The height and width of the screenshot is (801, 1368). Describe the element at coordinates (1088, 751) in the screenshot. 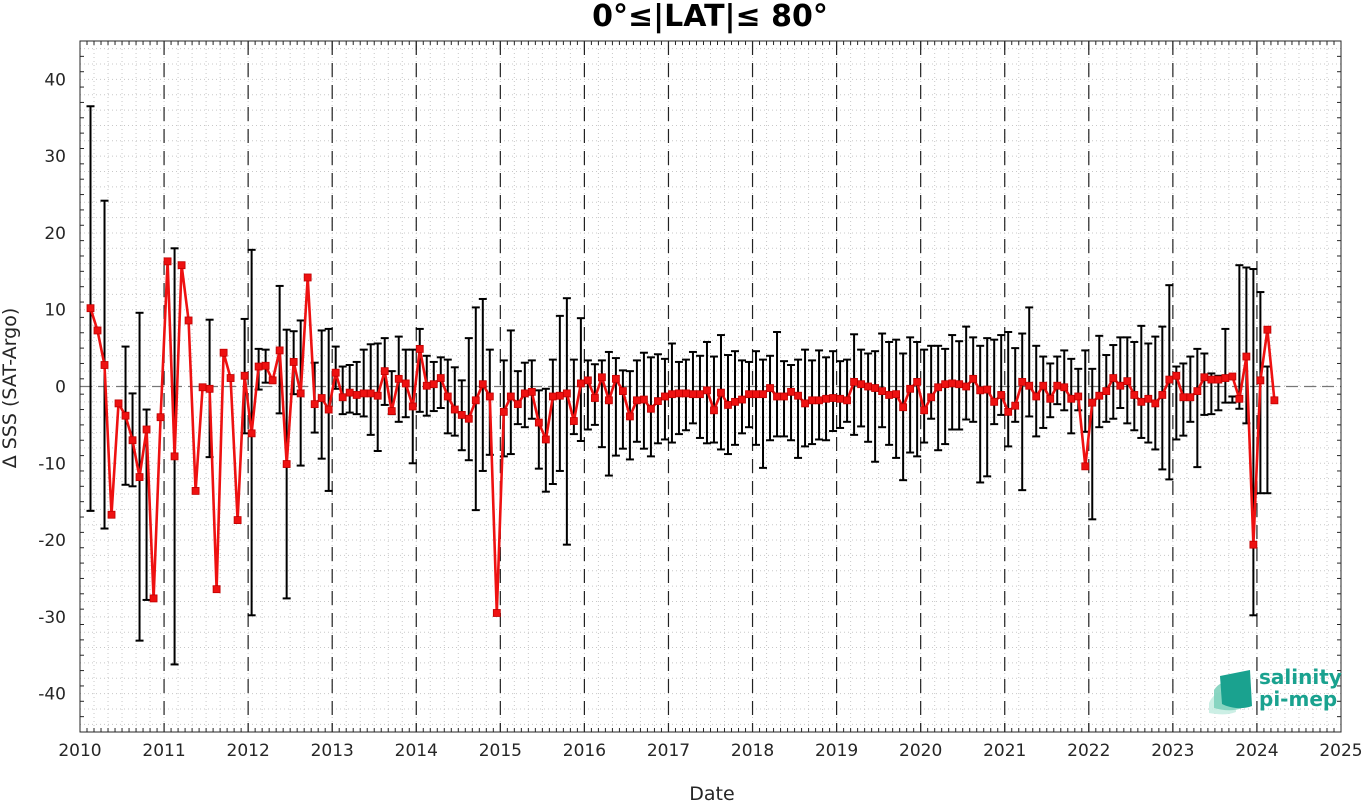

I see `x-tick-label: 2022` at that location.